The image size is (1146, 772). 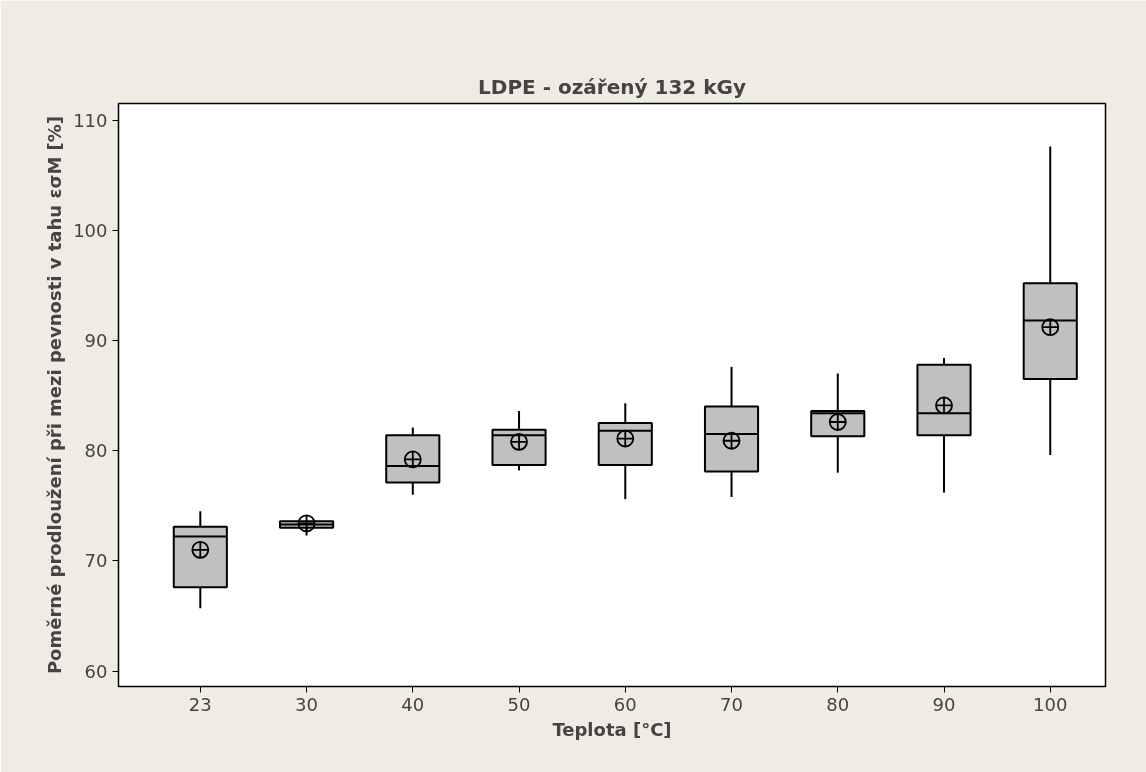 What do you see at coordinates (413, 704) in the screenshot?
I see `x-tick-label: 40` at bounding box center [413, 704].